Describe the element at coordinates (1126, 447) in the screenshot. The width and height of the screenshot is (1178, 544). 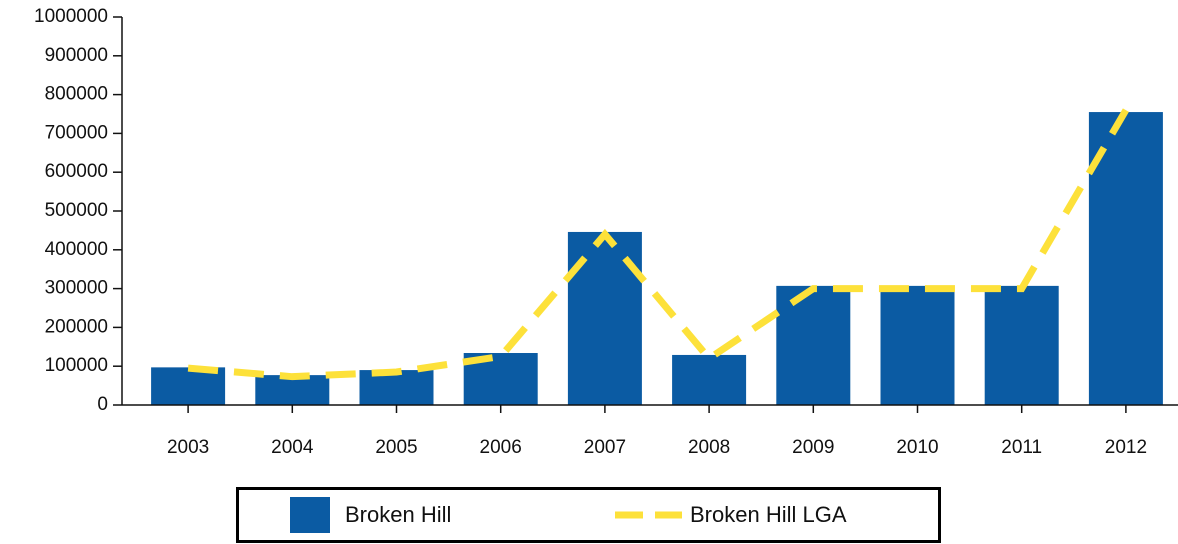
I see `x-tick-label: 2012` at that location.